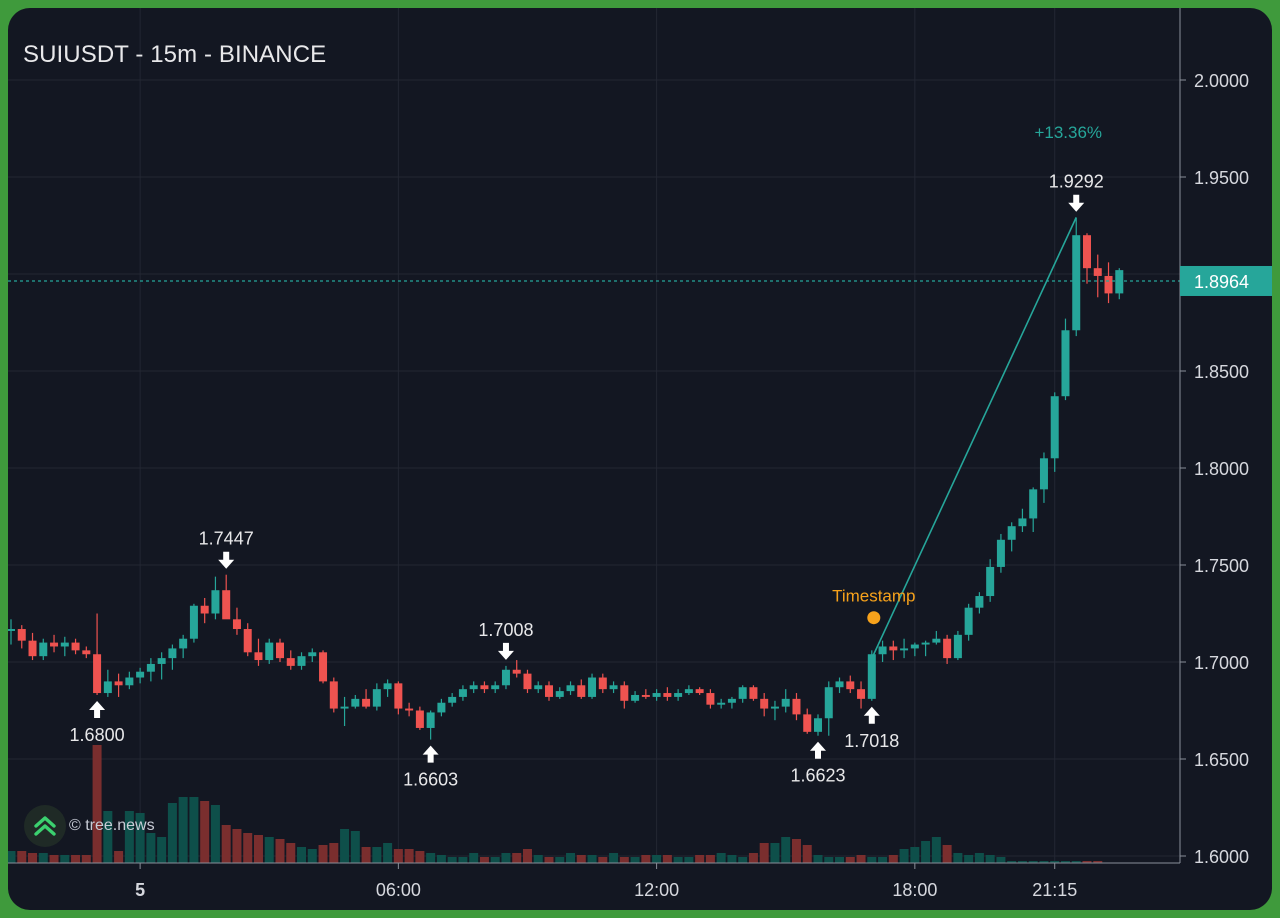 The image size is (1280, 918). I want to click on change-percent-label: +13.36%, so click(1068, 132).